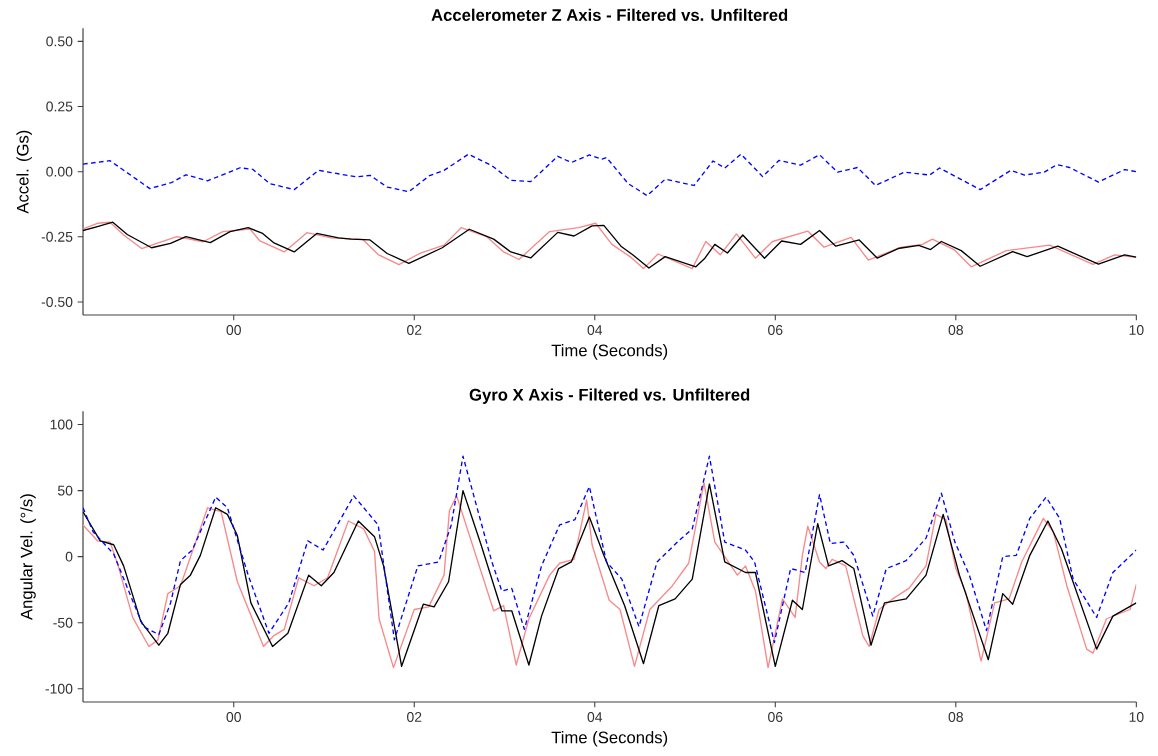  What do you see at coordinates (65, 490) in the screenshot?
I see `y-tick-label: 50` at bounding box center [65, 490].